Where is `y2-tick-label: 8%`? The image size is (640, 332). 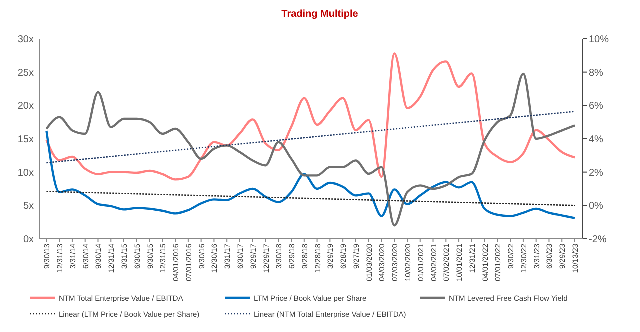 y2-tick-label: 8% is located at coordinates (596, 73).